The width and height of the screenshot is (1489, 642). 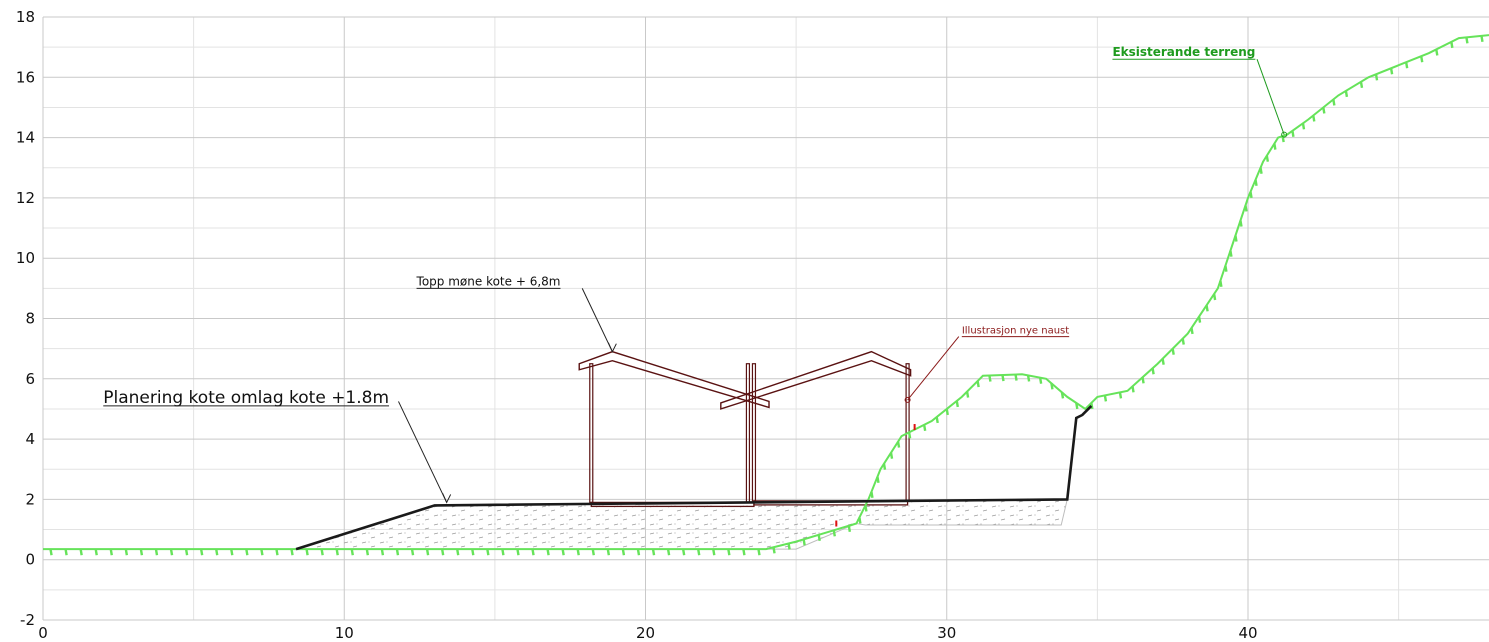 I want to click on y-tick-label: 8, so click(x=30, y=319).